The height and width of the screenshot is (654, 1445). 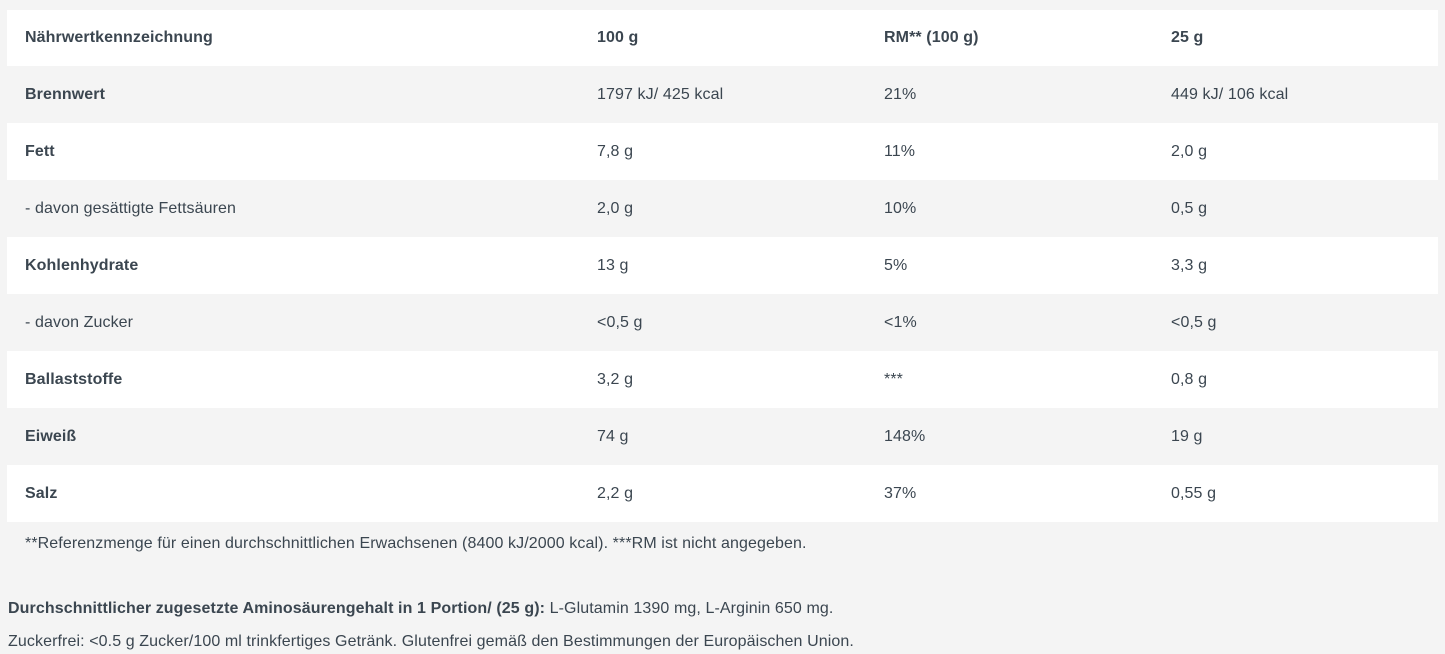 What do you see at coordinates (1189, 265) in the screenshot?
I see `value-25g: 3,3 g` at bounding box center [1189, 265].